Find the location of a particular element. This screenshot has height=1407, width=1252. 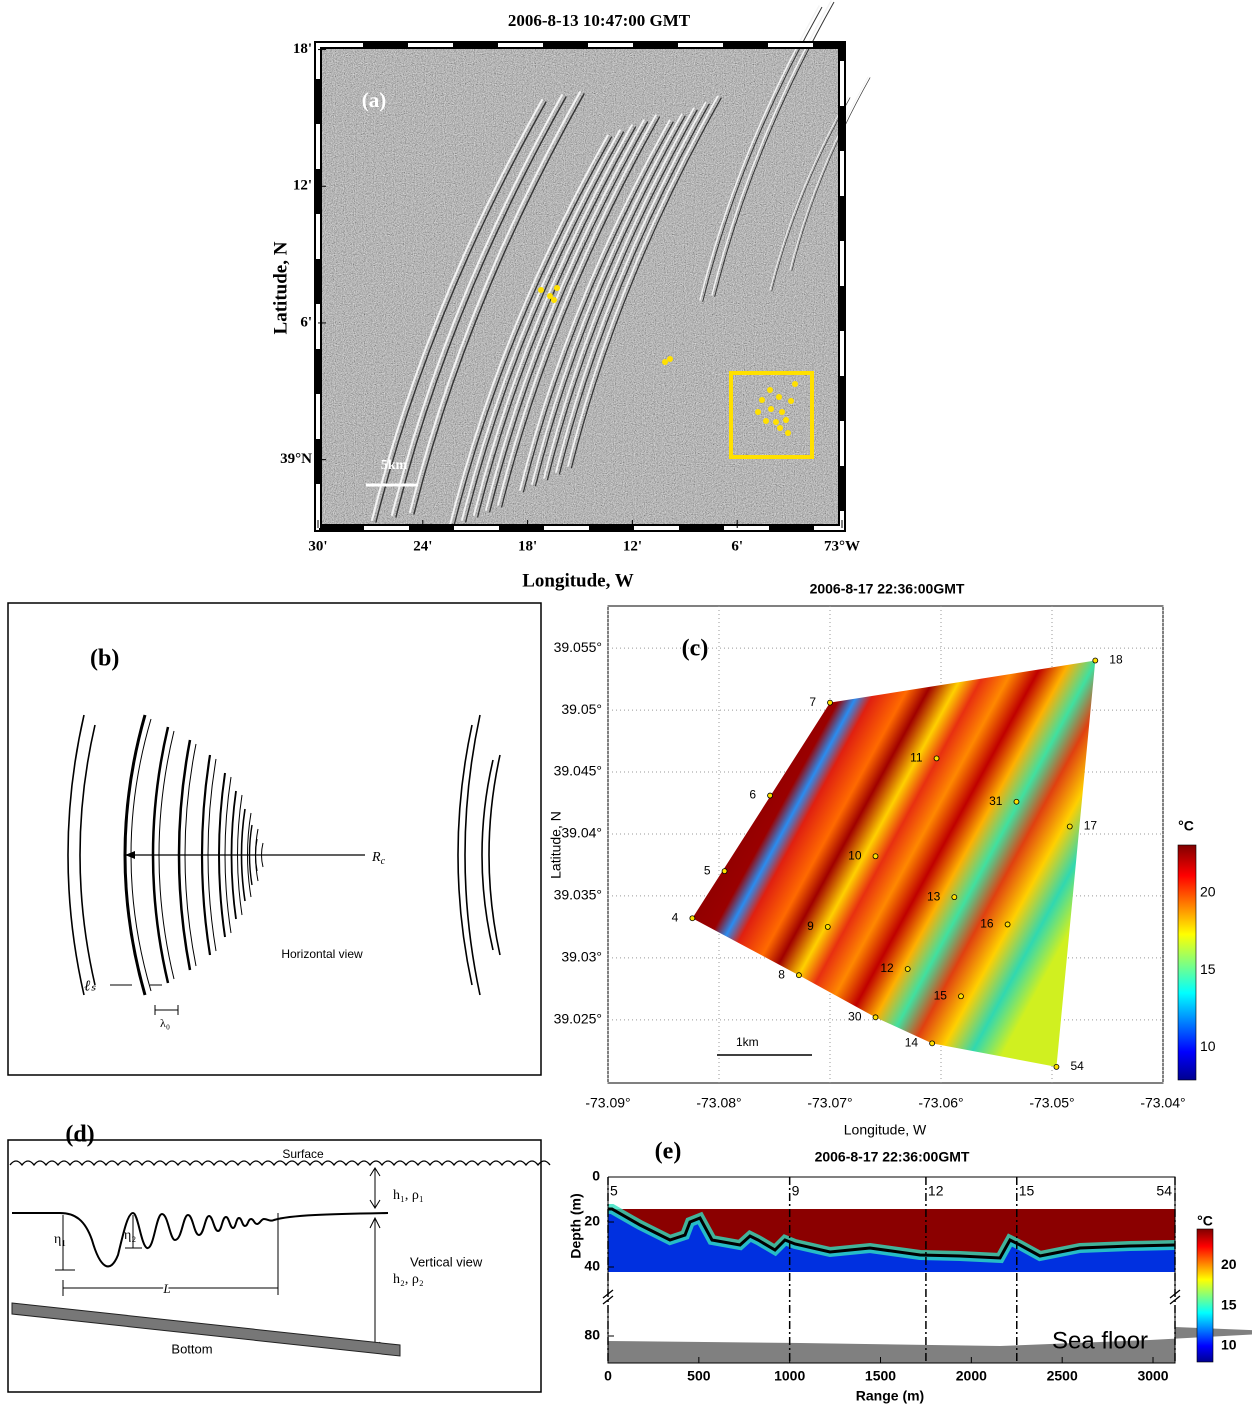

length-label: L is located at coordinates (166, 1288).